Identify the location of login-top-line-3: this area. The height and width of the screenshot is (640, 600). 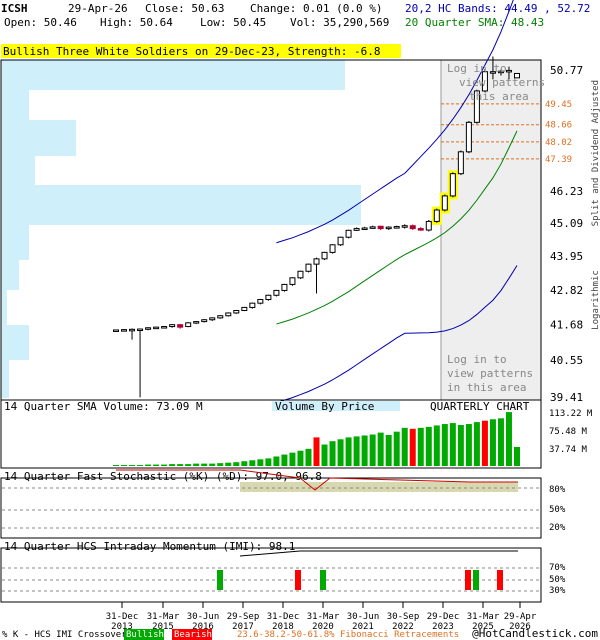
(499, 96).